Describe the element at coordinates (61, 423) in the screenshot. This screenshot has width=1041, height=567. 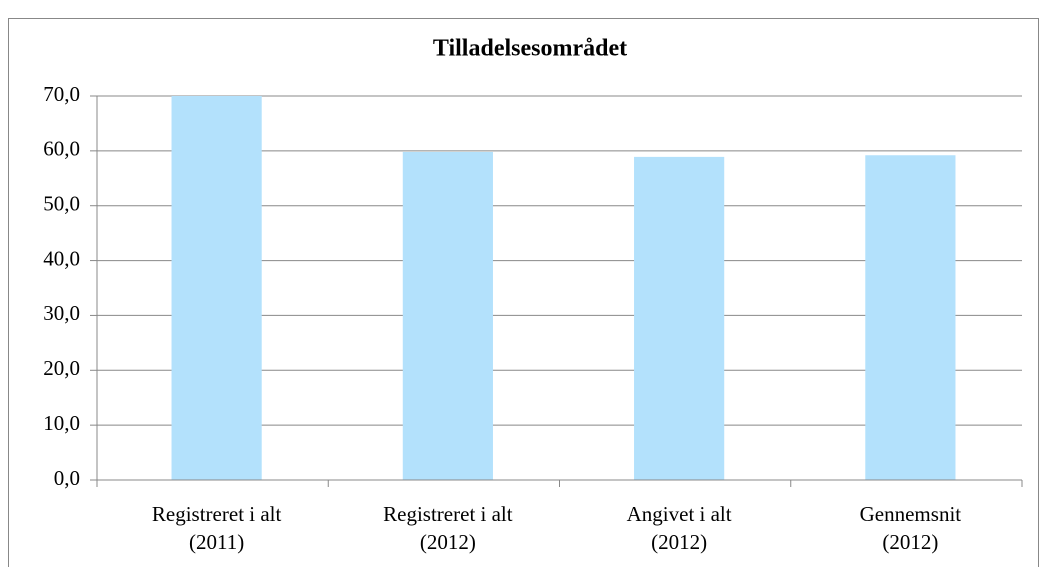
I see `y-tick-label: 10,0` at that location.